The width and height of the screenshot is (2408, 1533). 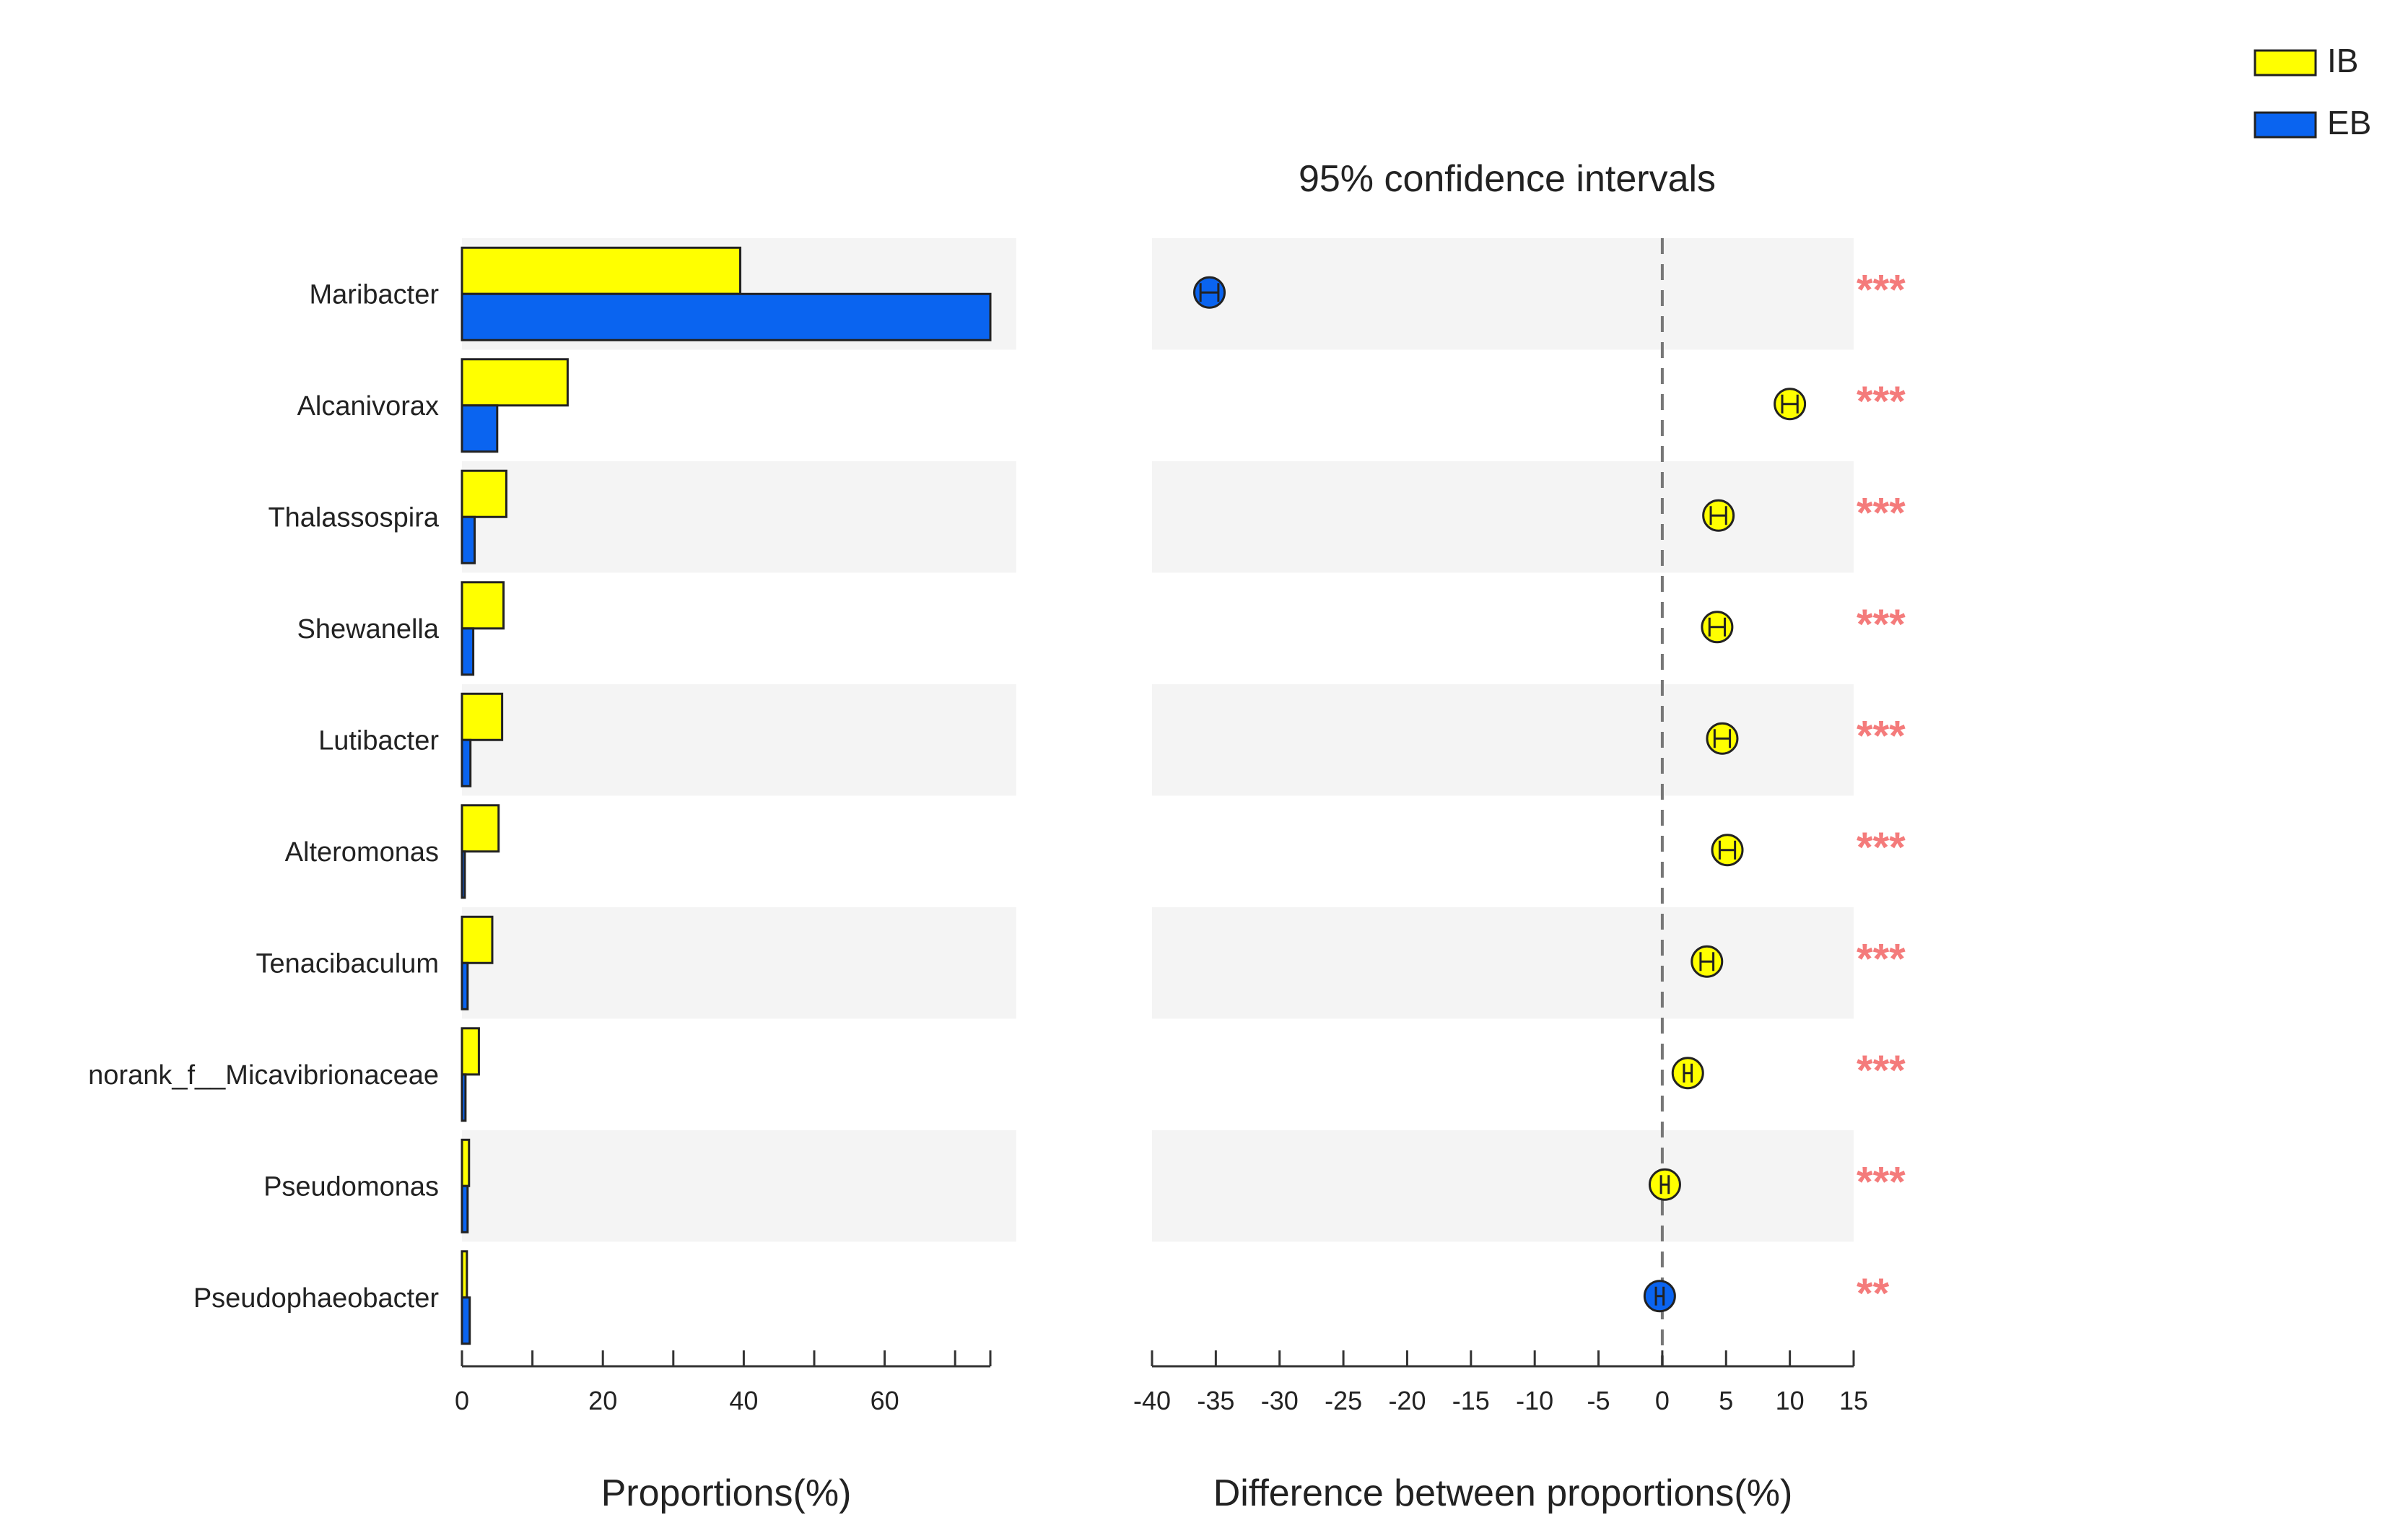 I want to click on significance-shewanella: ***, so click(x=1881, y=624).